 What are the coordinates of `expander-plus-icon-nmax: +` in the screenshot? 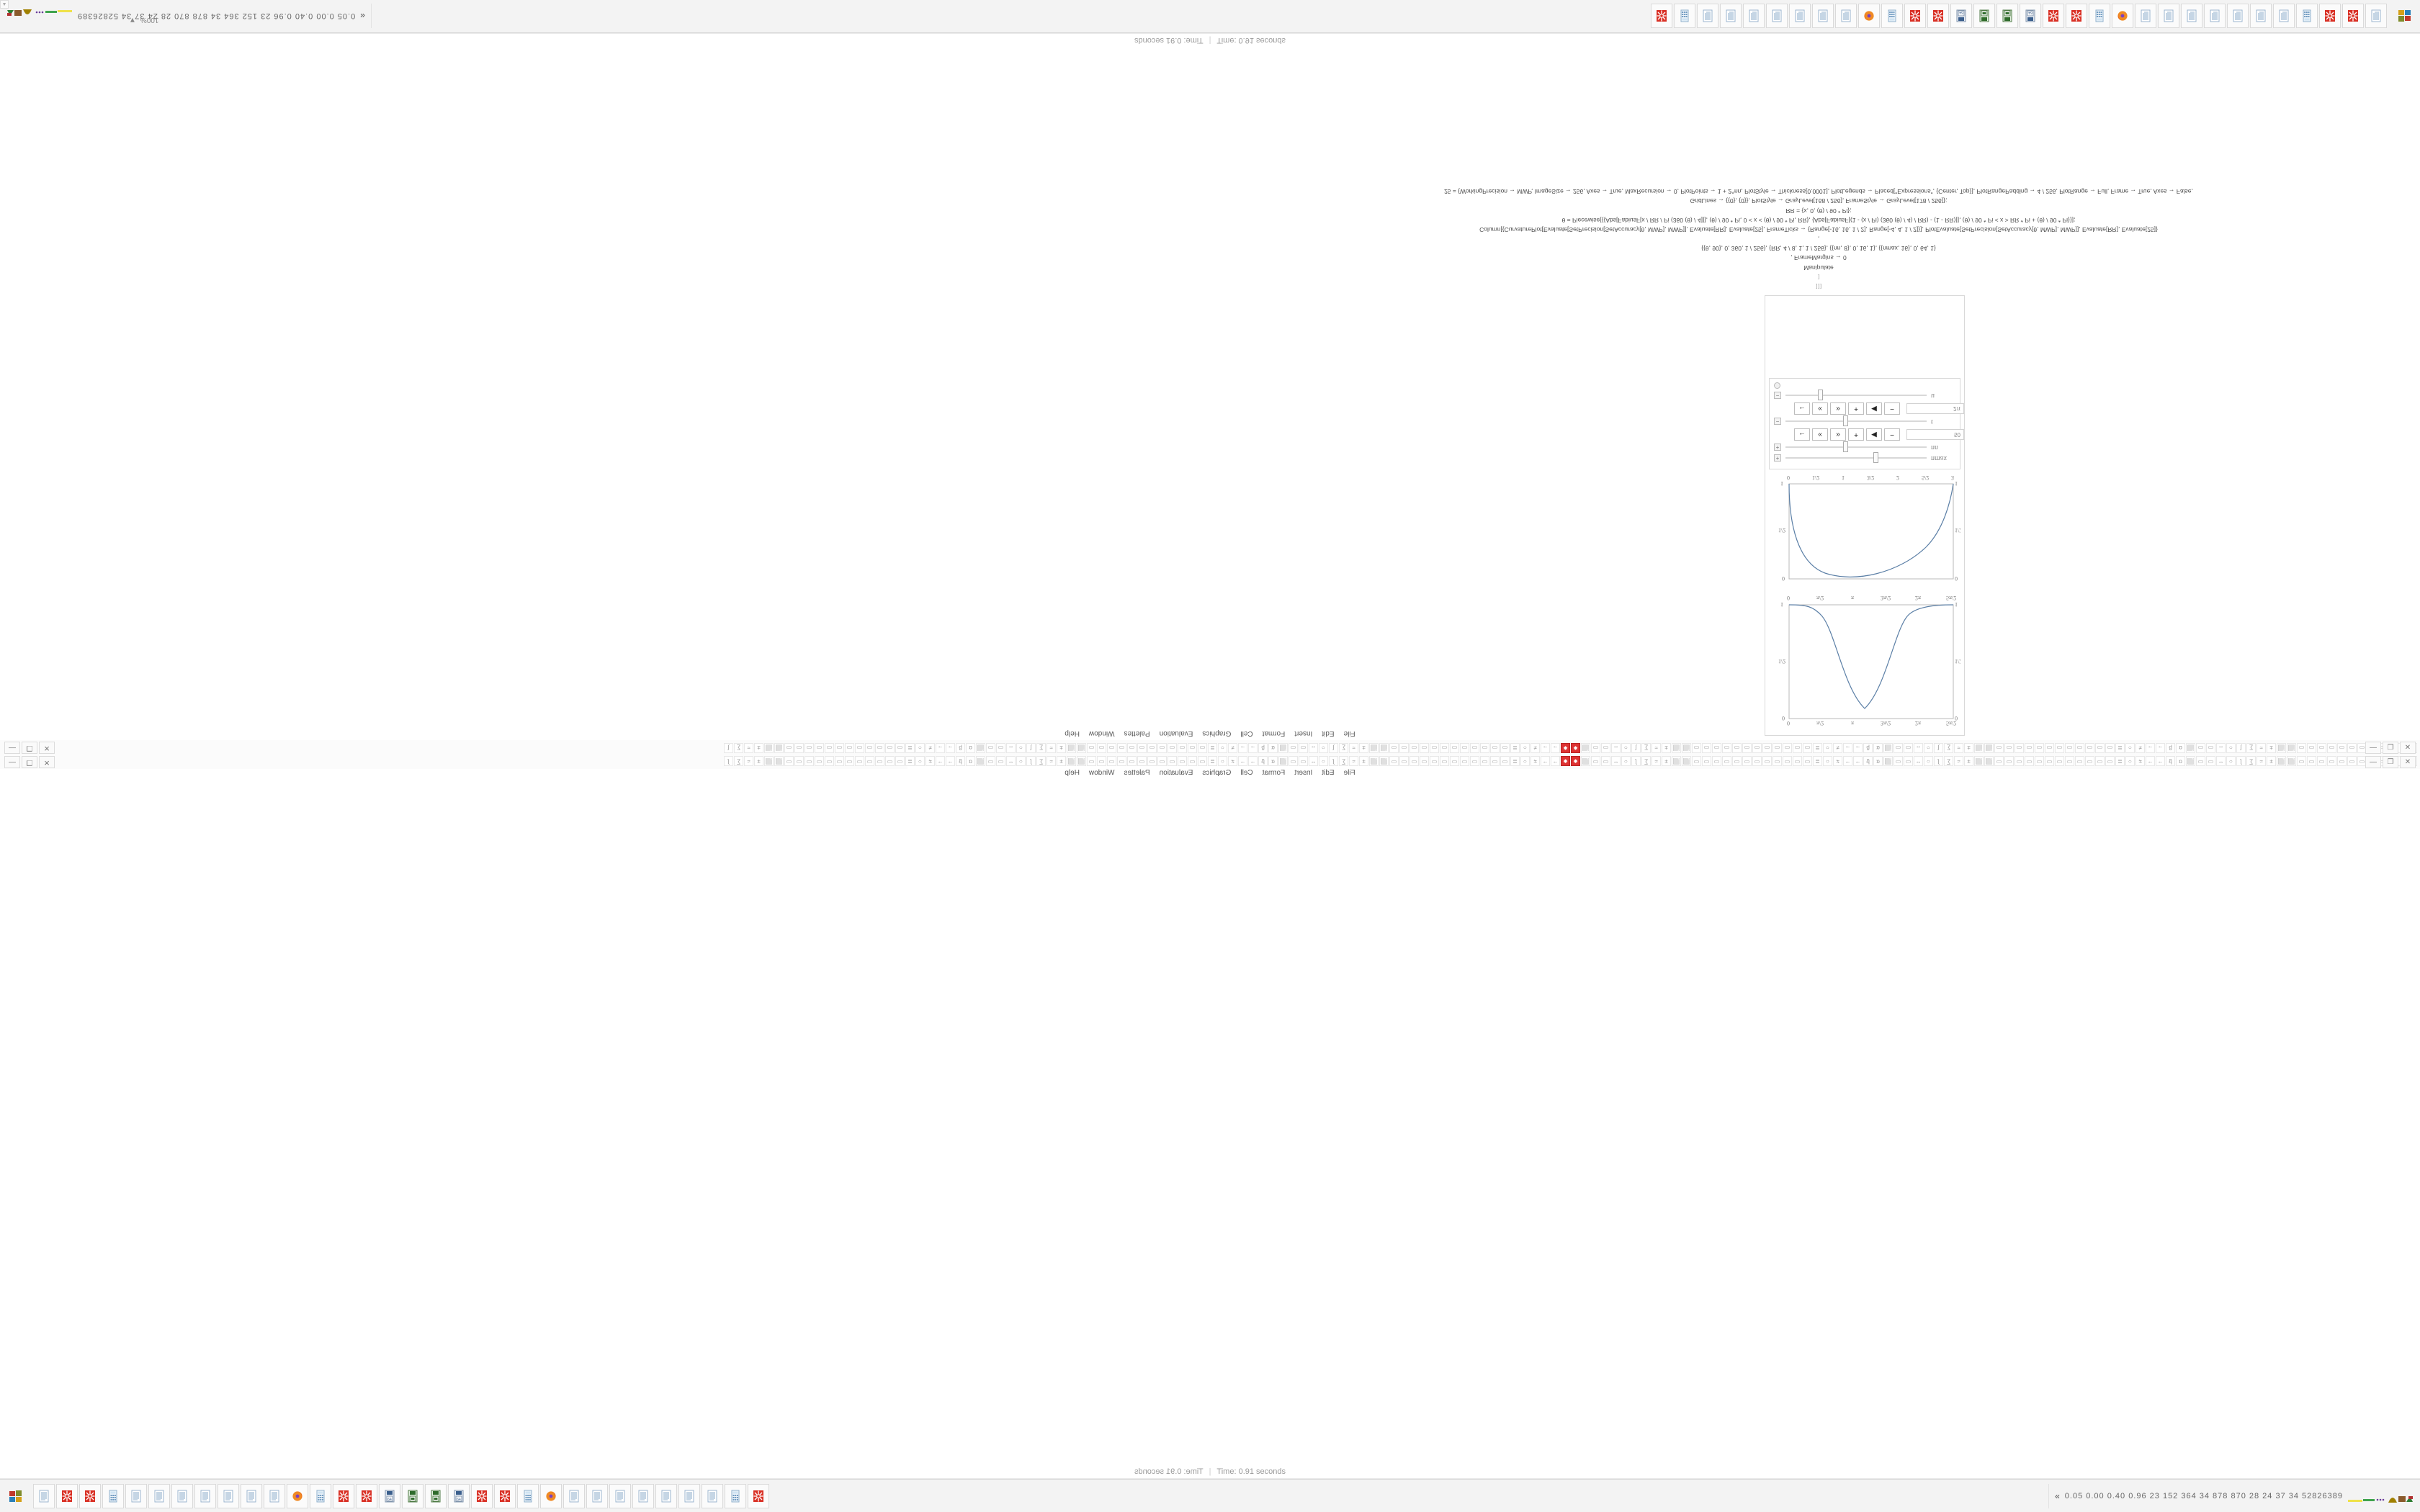 It's located at (1777, 458).